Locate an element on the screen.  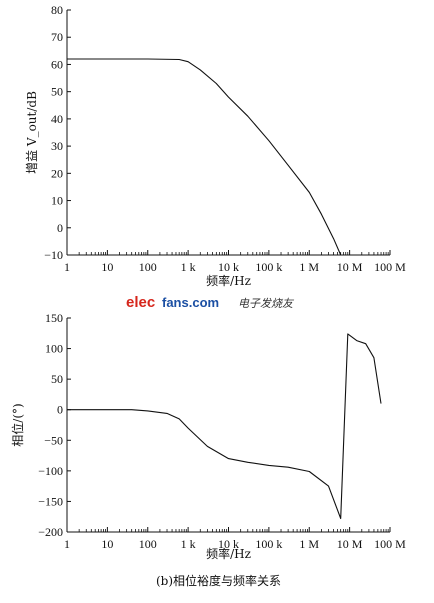
y-tick-label: 10 is located at coordinates (57, 201).